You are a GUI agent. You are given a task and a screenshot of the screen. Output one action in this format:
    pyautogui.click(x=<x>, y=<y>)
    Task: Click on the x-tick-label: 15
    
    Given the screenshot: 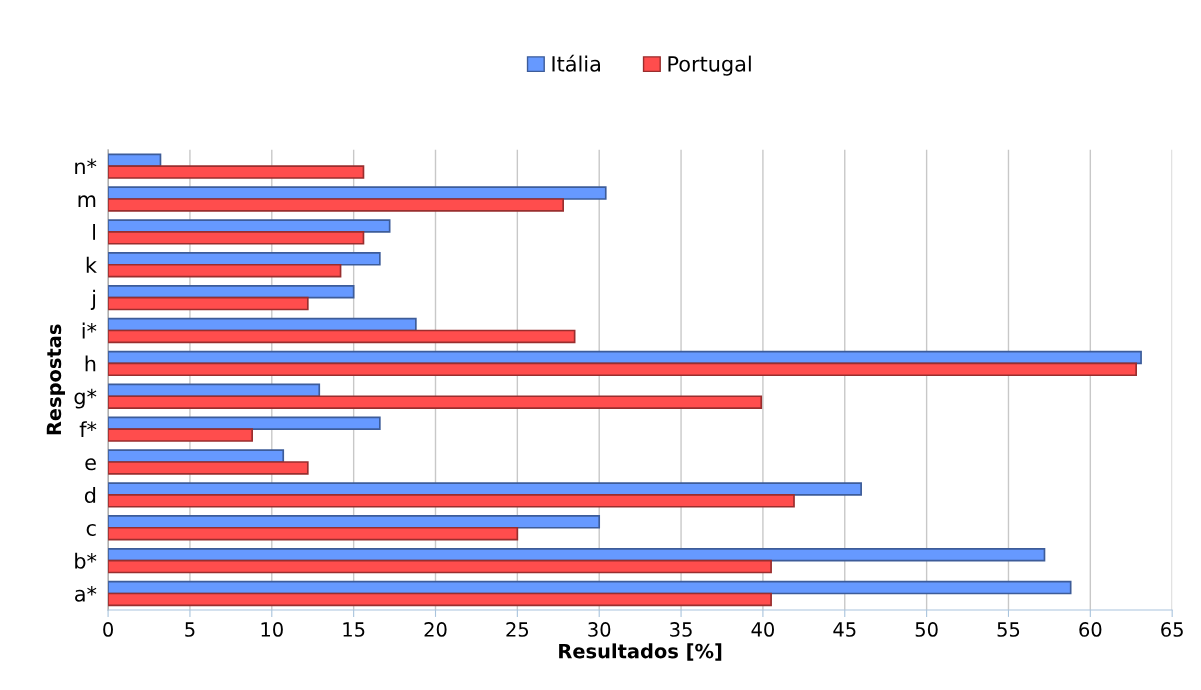 What is the action you would take?
    pyautogui.click(x=354, y=629)
    